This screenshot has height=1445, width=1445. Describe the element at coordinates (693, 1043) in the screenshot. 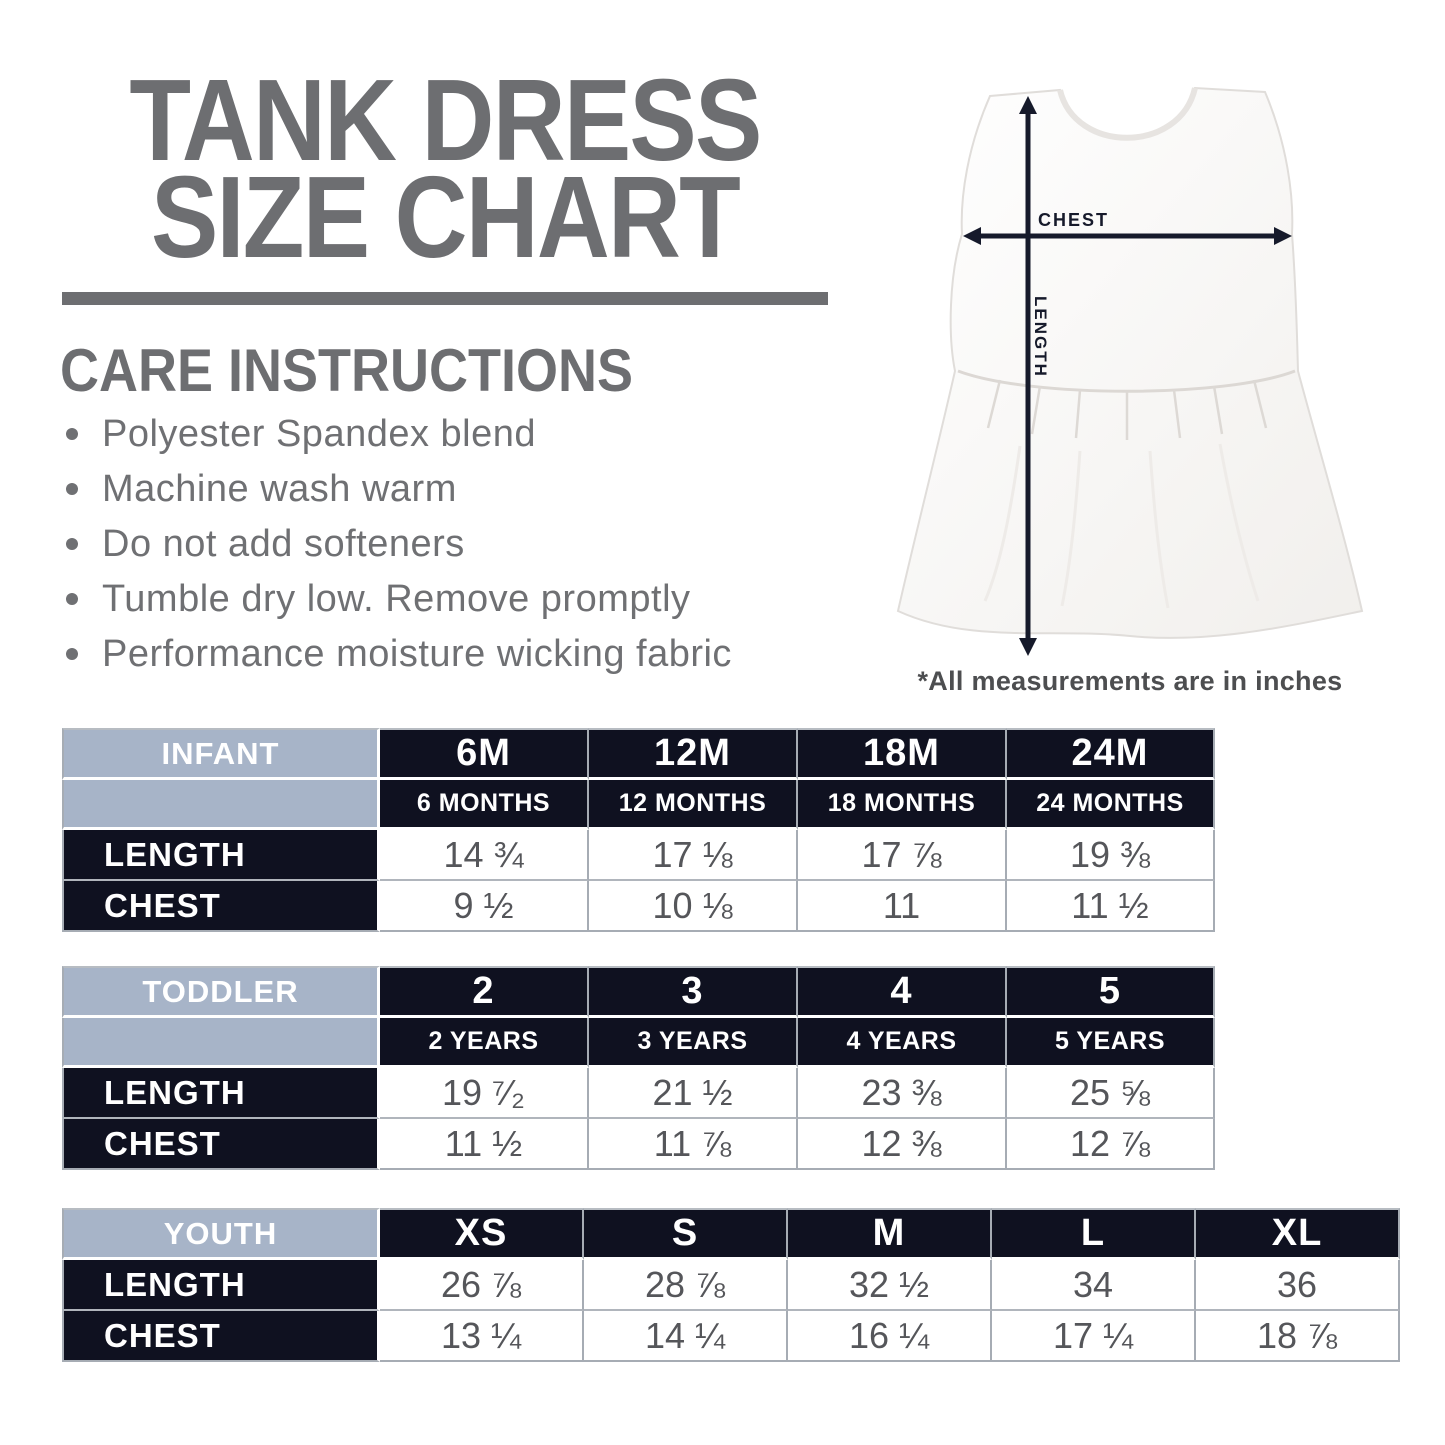

I see `size-sublabel: 3 YEARS` at that location.